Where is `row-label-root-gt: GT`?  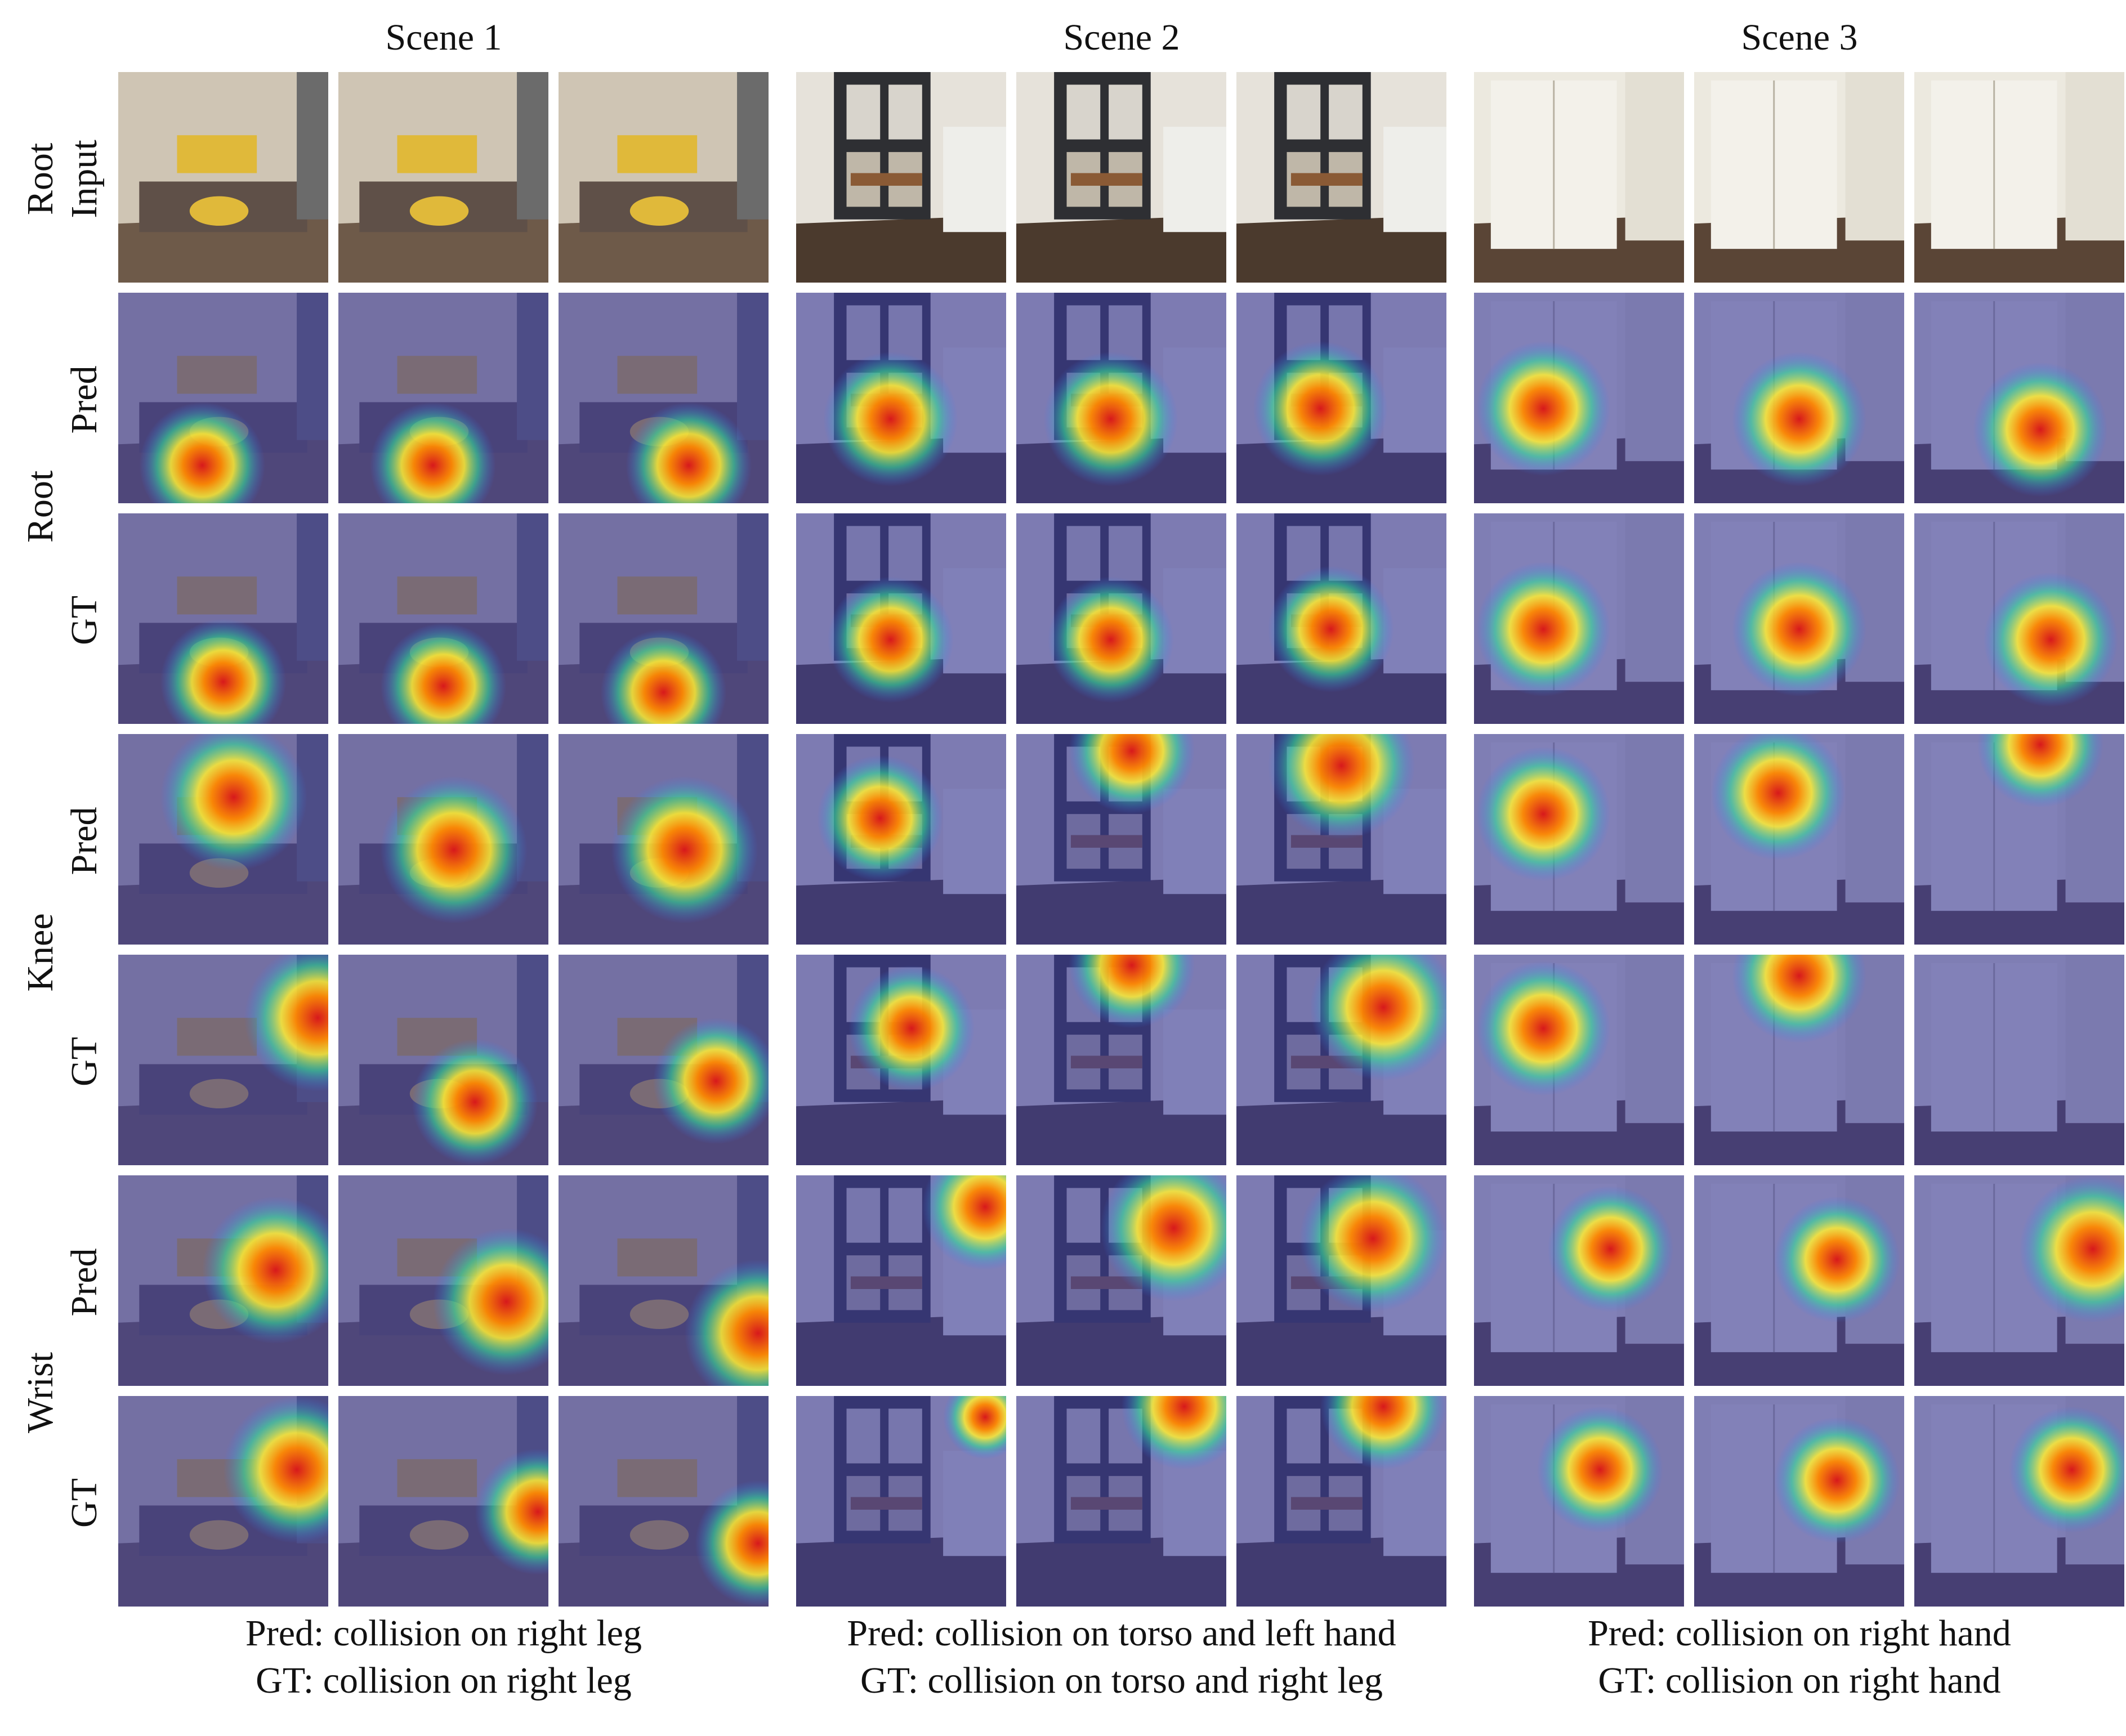 row-label-root-gt: GT is located at coordinates (84, 620).